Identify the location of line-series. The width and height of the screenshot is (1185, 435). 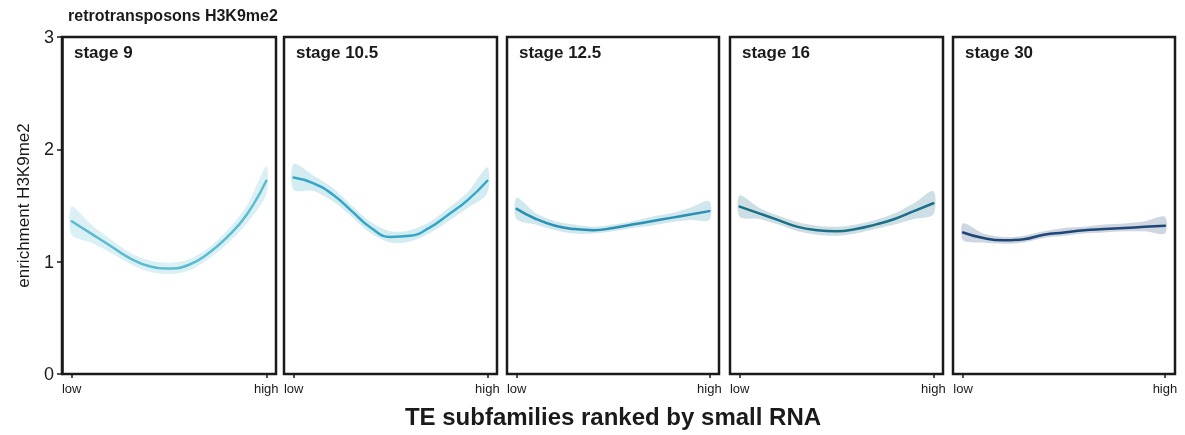
(169, 224).